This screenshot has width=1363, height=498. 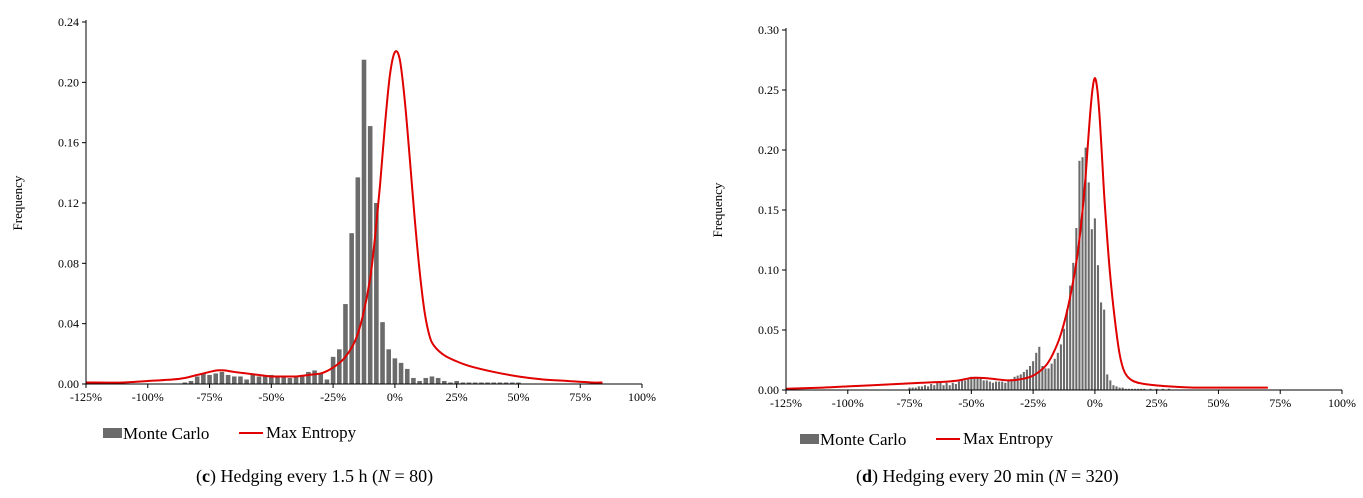 What do you see at coordinates (68, 384) in the screenshot?
I see `y-tick-label: 0.00` at bounding box center [68, 384].